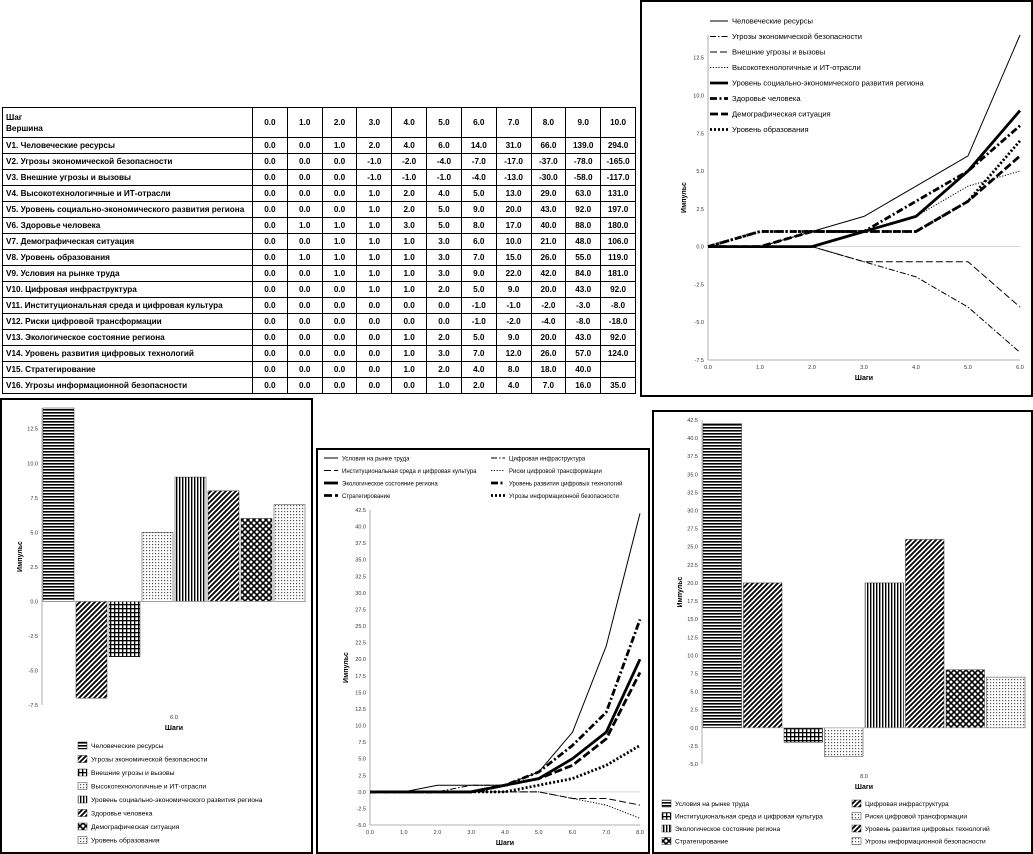 This screenshot has height=854, width=1033. I want to click on legend-label: Уровень образования, so click(125, 841).